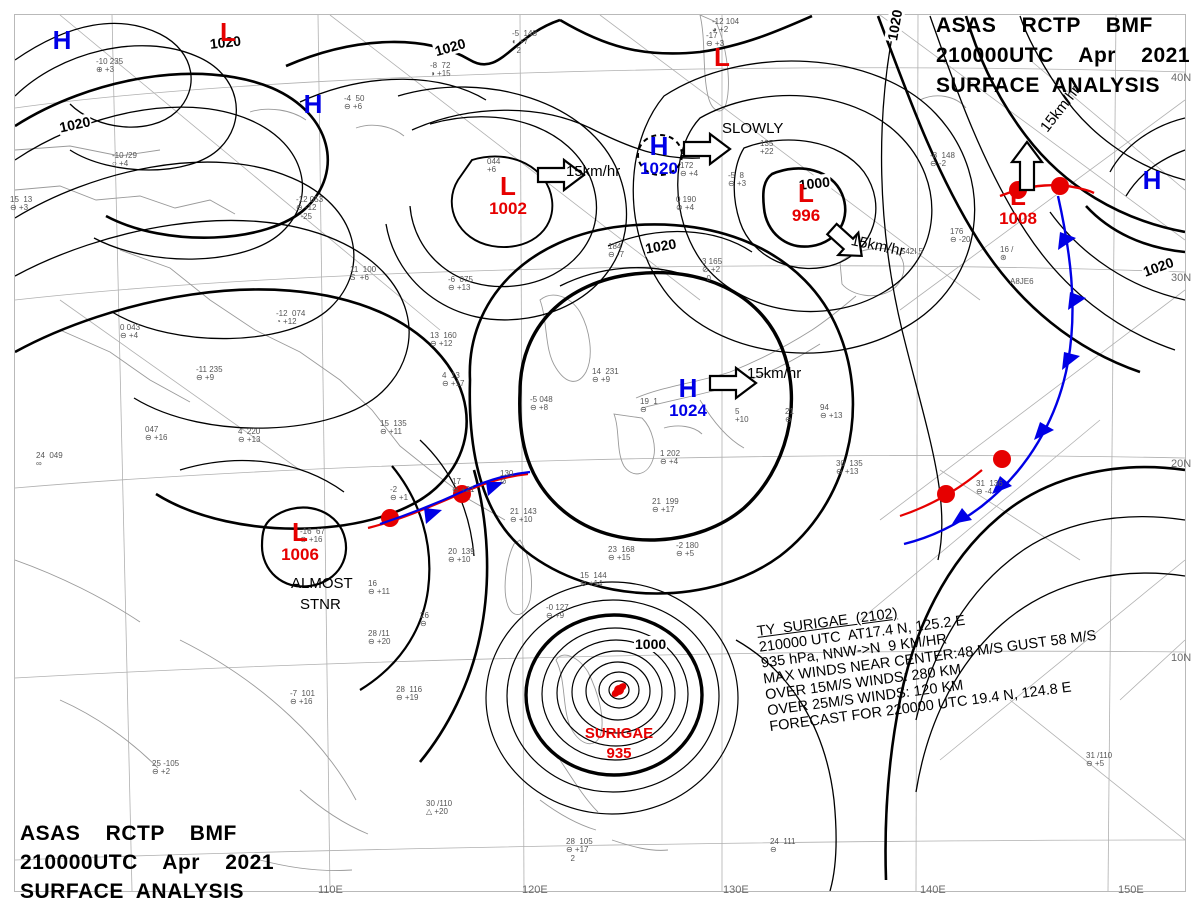 The image size is (1200, 920). I want to click on station-plot: -17 ⊖ +3, so click(715, 40).